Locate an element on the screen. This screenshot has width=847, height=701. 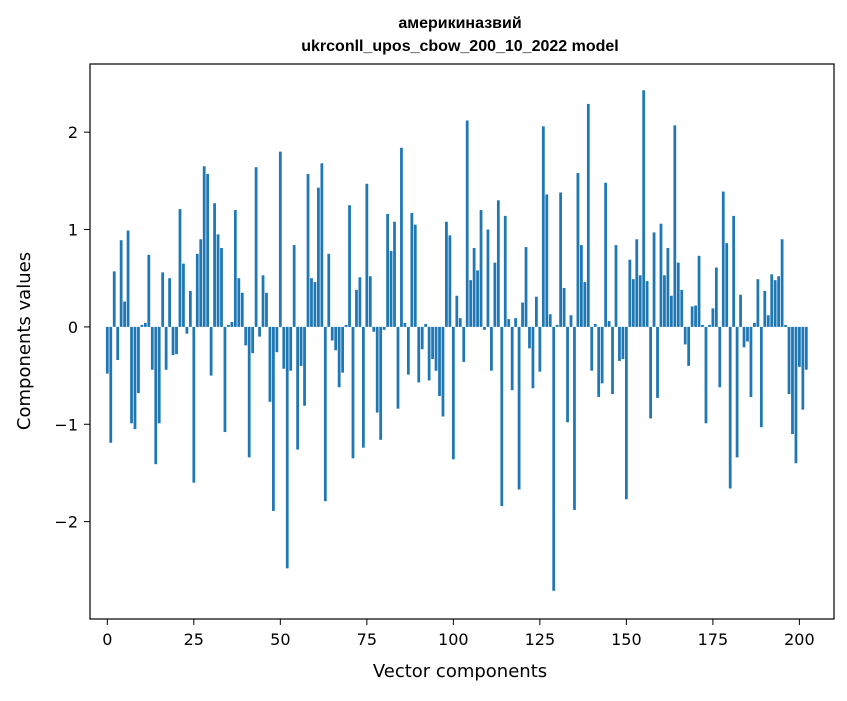
y-tick-label: −2 is located at coordinates (66, 522).